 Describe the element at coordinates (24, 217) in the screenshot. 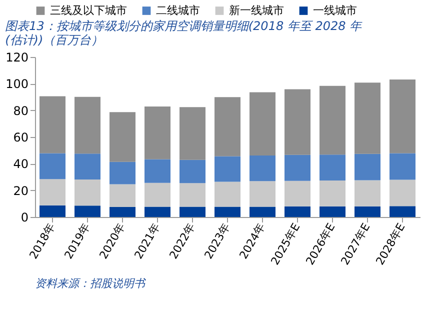

I see `y-tick-label: 0` at that location.